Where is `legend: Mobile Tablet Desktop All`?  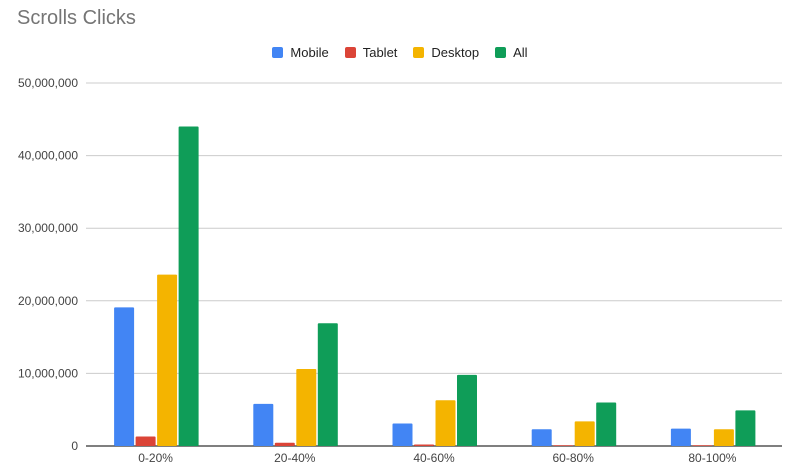 legend: Mobile Tablet Desktop All is located at coordinates (400, 52).